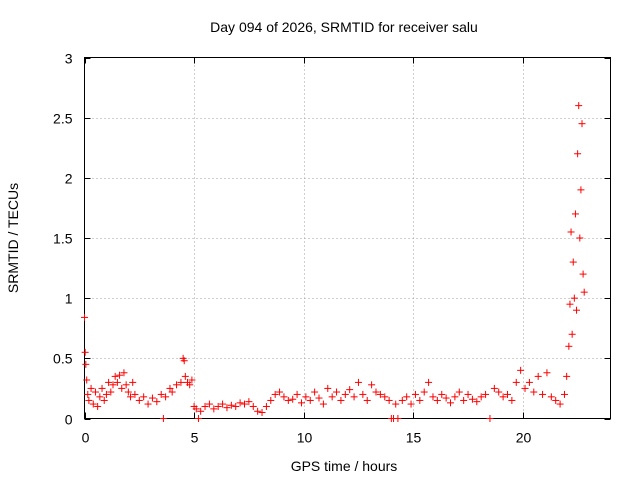 The image size is (640, 480). Describe the element at coordinates (86, 438) in the screenshot. I see `x-tick-label: 0` at that location.